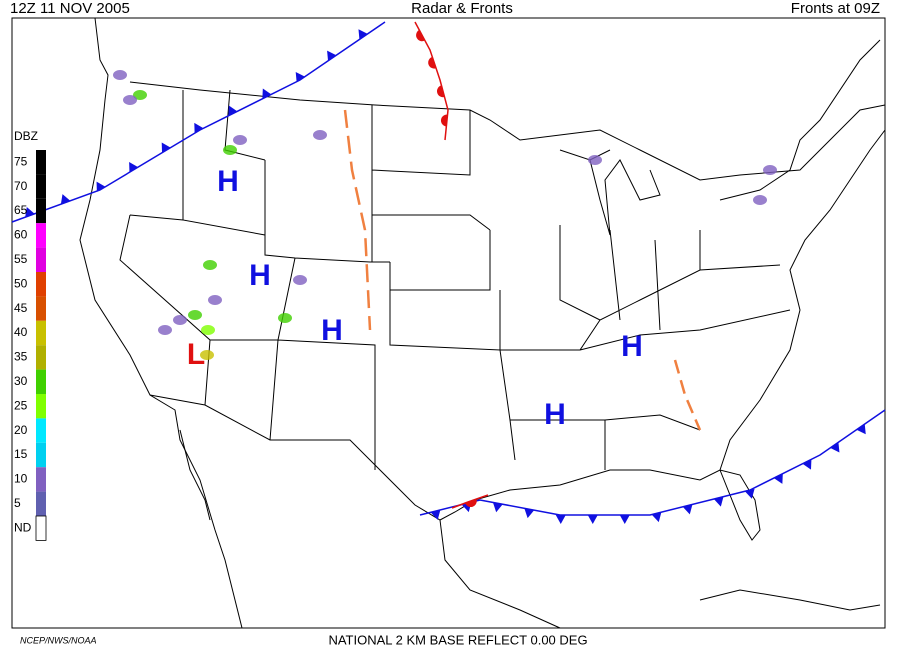  I want to click on footer-source: NCEP/NWS/NOAA, so click(58, 640).